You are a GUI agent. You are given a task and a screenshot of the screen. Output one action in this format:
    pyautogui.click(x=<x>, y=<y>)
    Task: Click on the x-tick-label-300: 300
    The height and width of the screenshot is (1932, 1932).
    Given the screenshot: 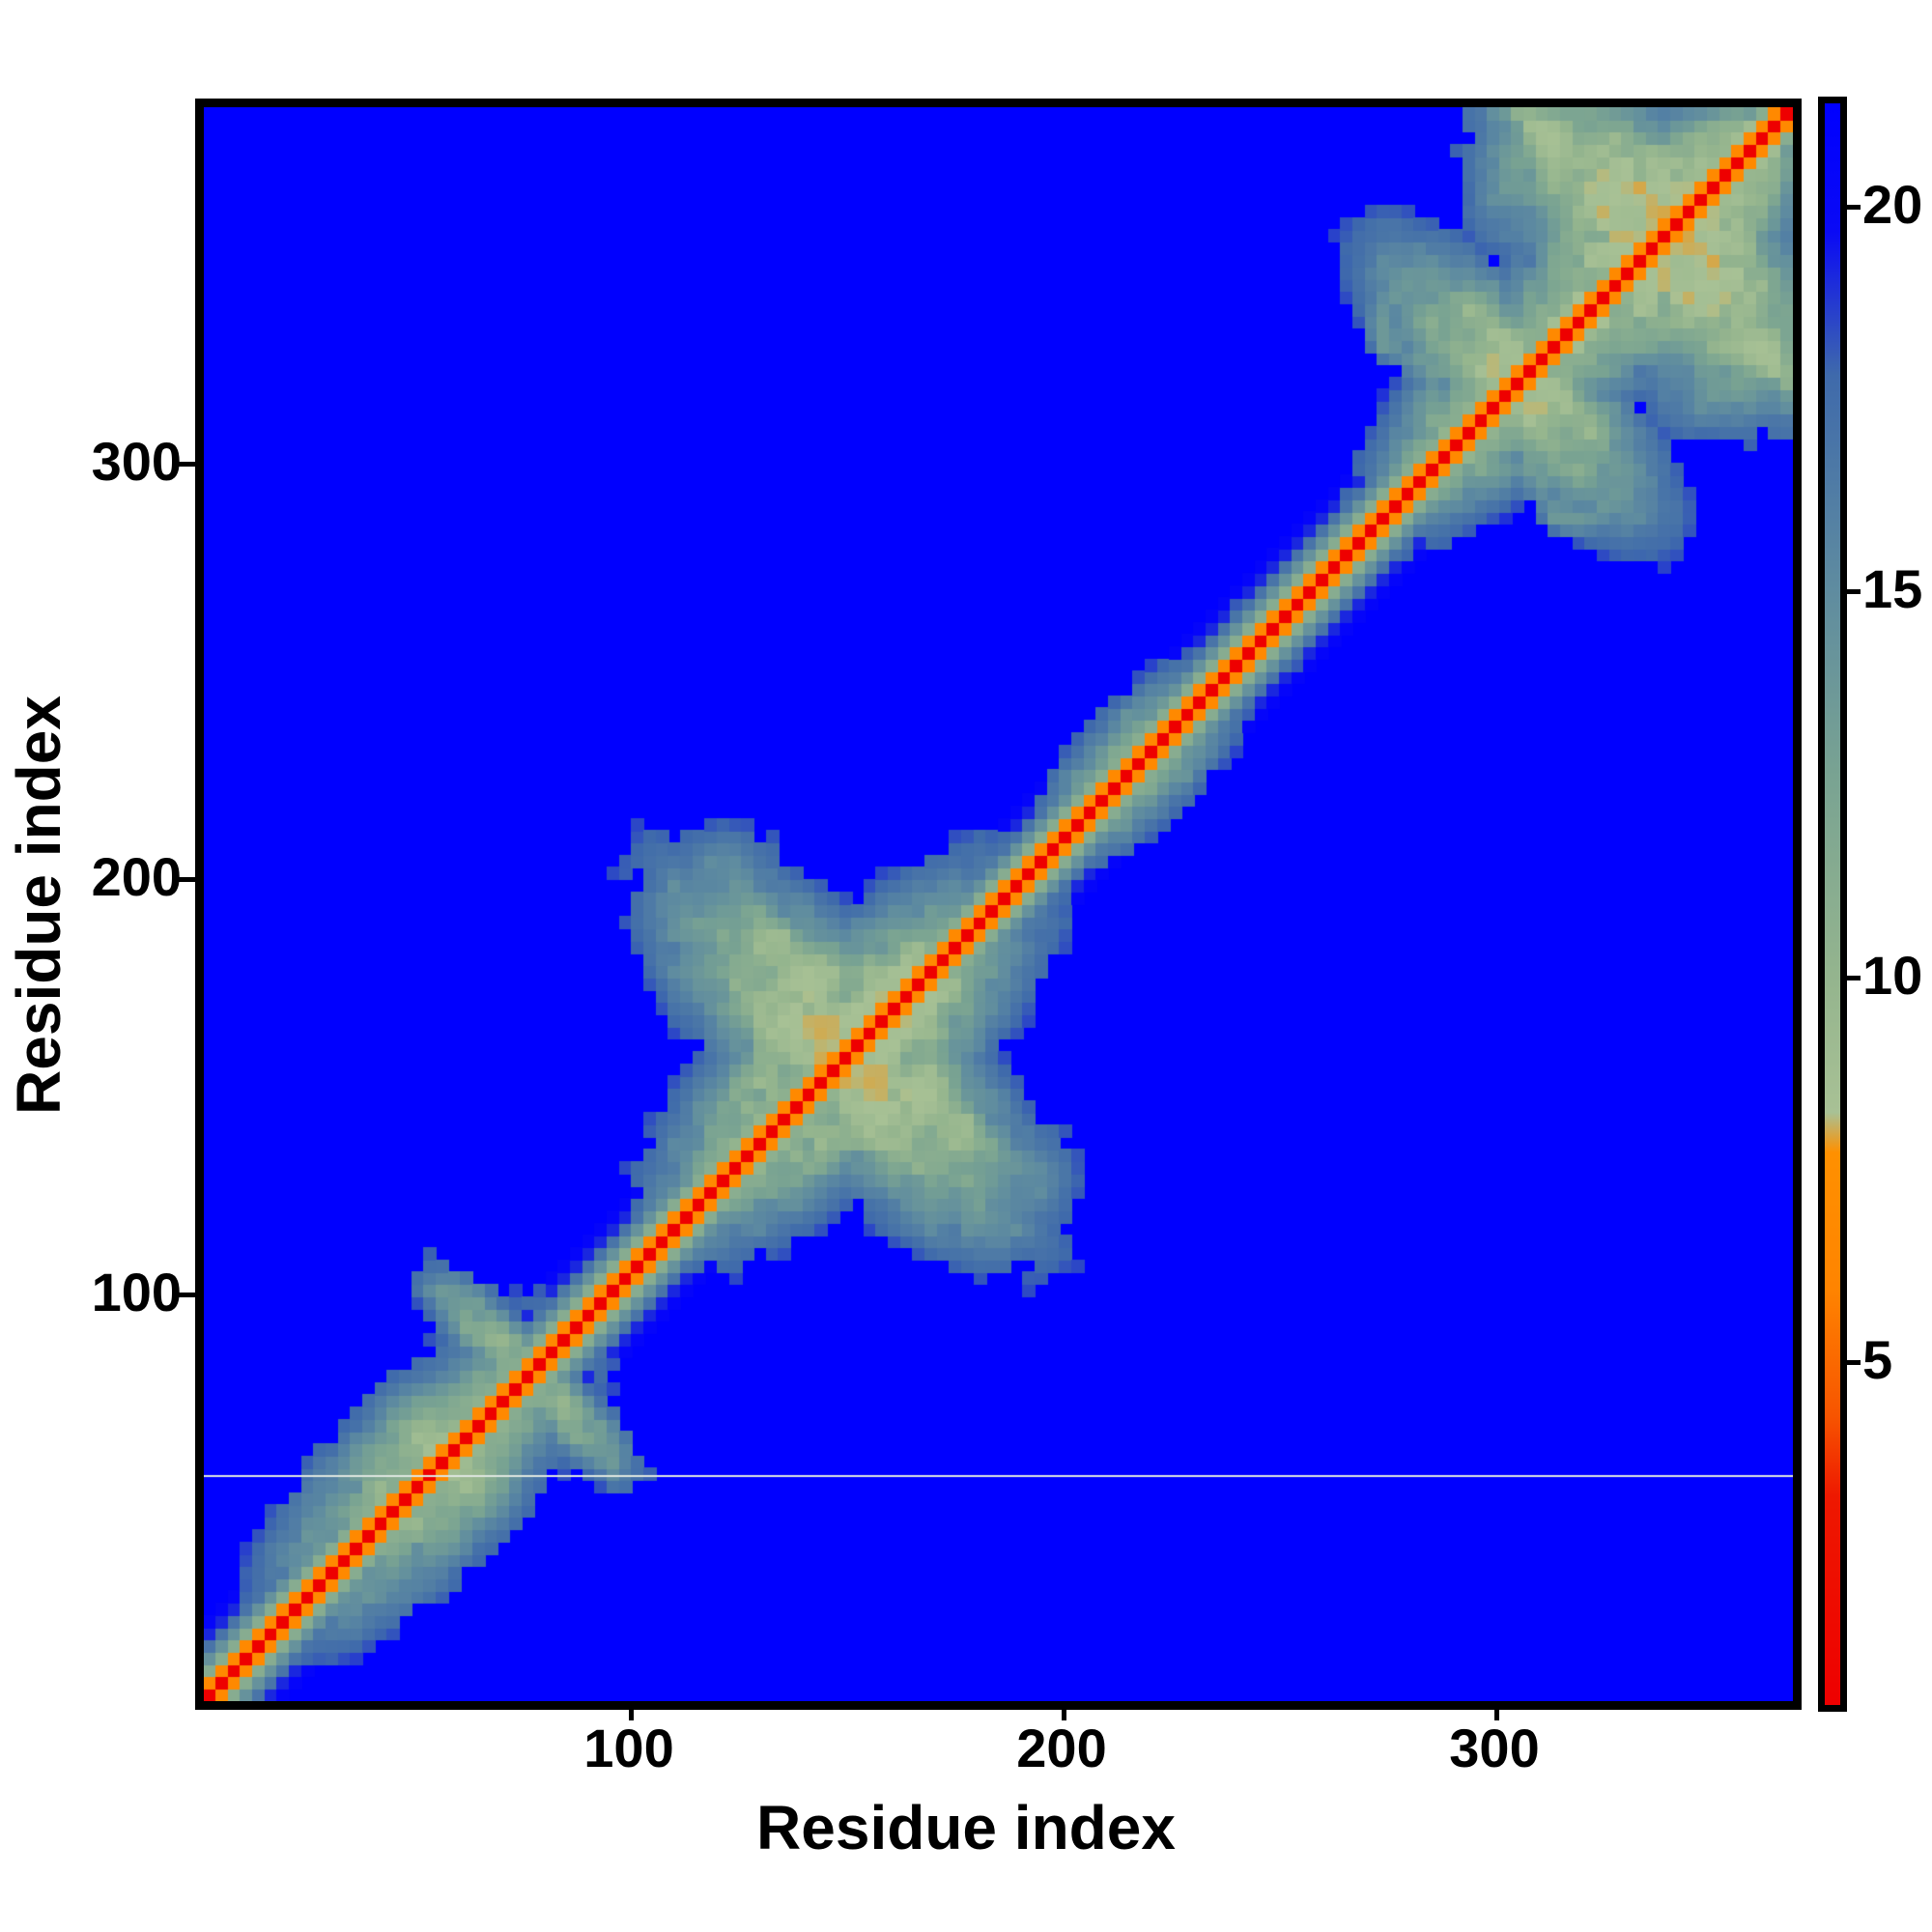 What is the action you would take?
    pyautogui.click(x=1494, y=1748)
    